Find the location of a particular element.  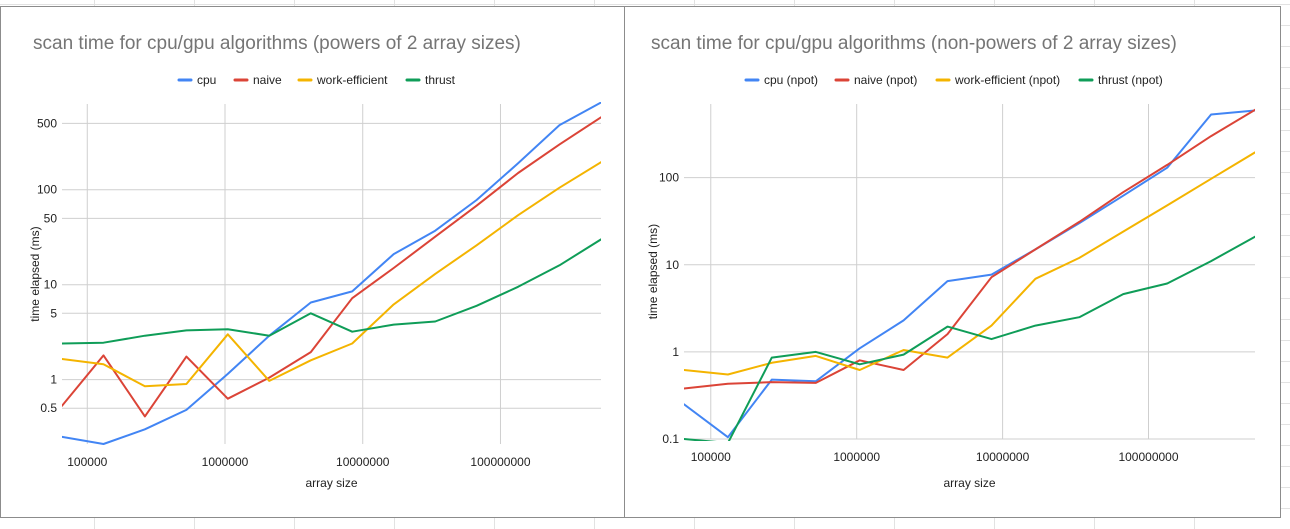

legend-label: work-efficient is located at coordinates (352, 80).